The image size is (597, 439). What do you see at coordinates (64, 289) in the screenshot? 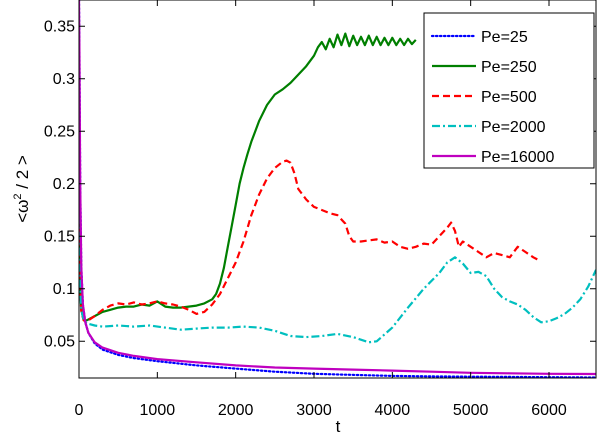
I see `y-tick-label: 0.1` at bounding box center [64, 289].